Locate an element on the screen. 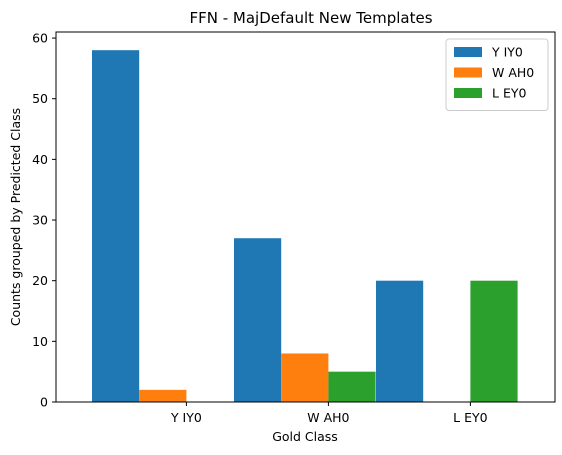 The image size is (562, 455). y-tick-label: 60 is located at coordinates (40, 38).